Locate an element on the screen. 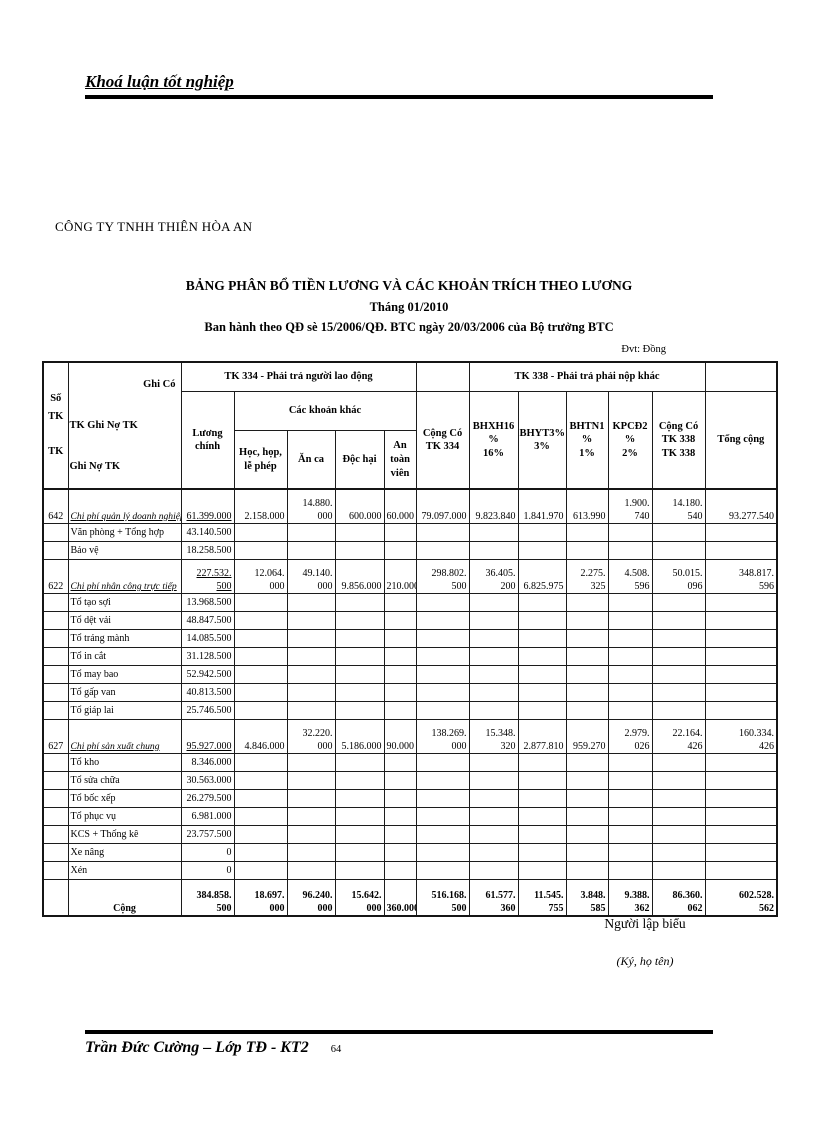 The height and width of the screenshot is (1123, 816). row-value: 13.968.500 is located at coordinates (207, 603).